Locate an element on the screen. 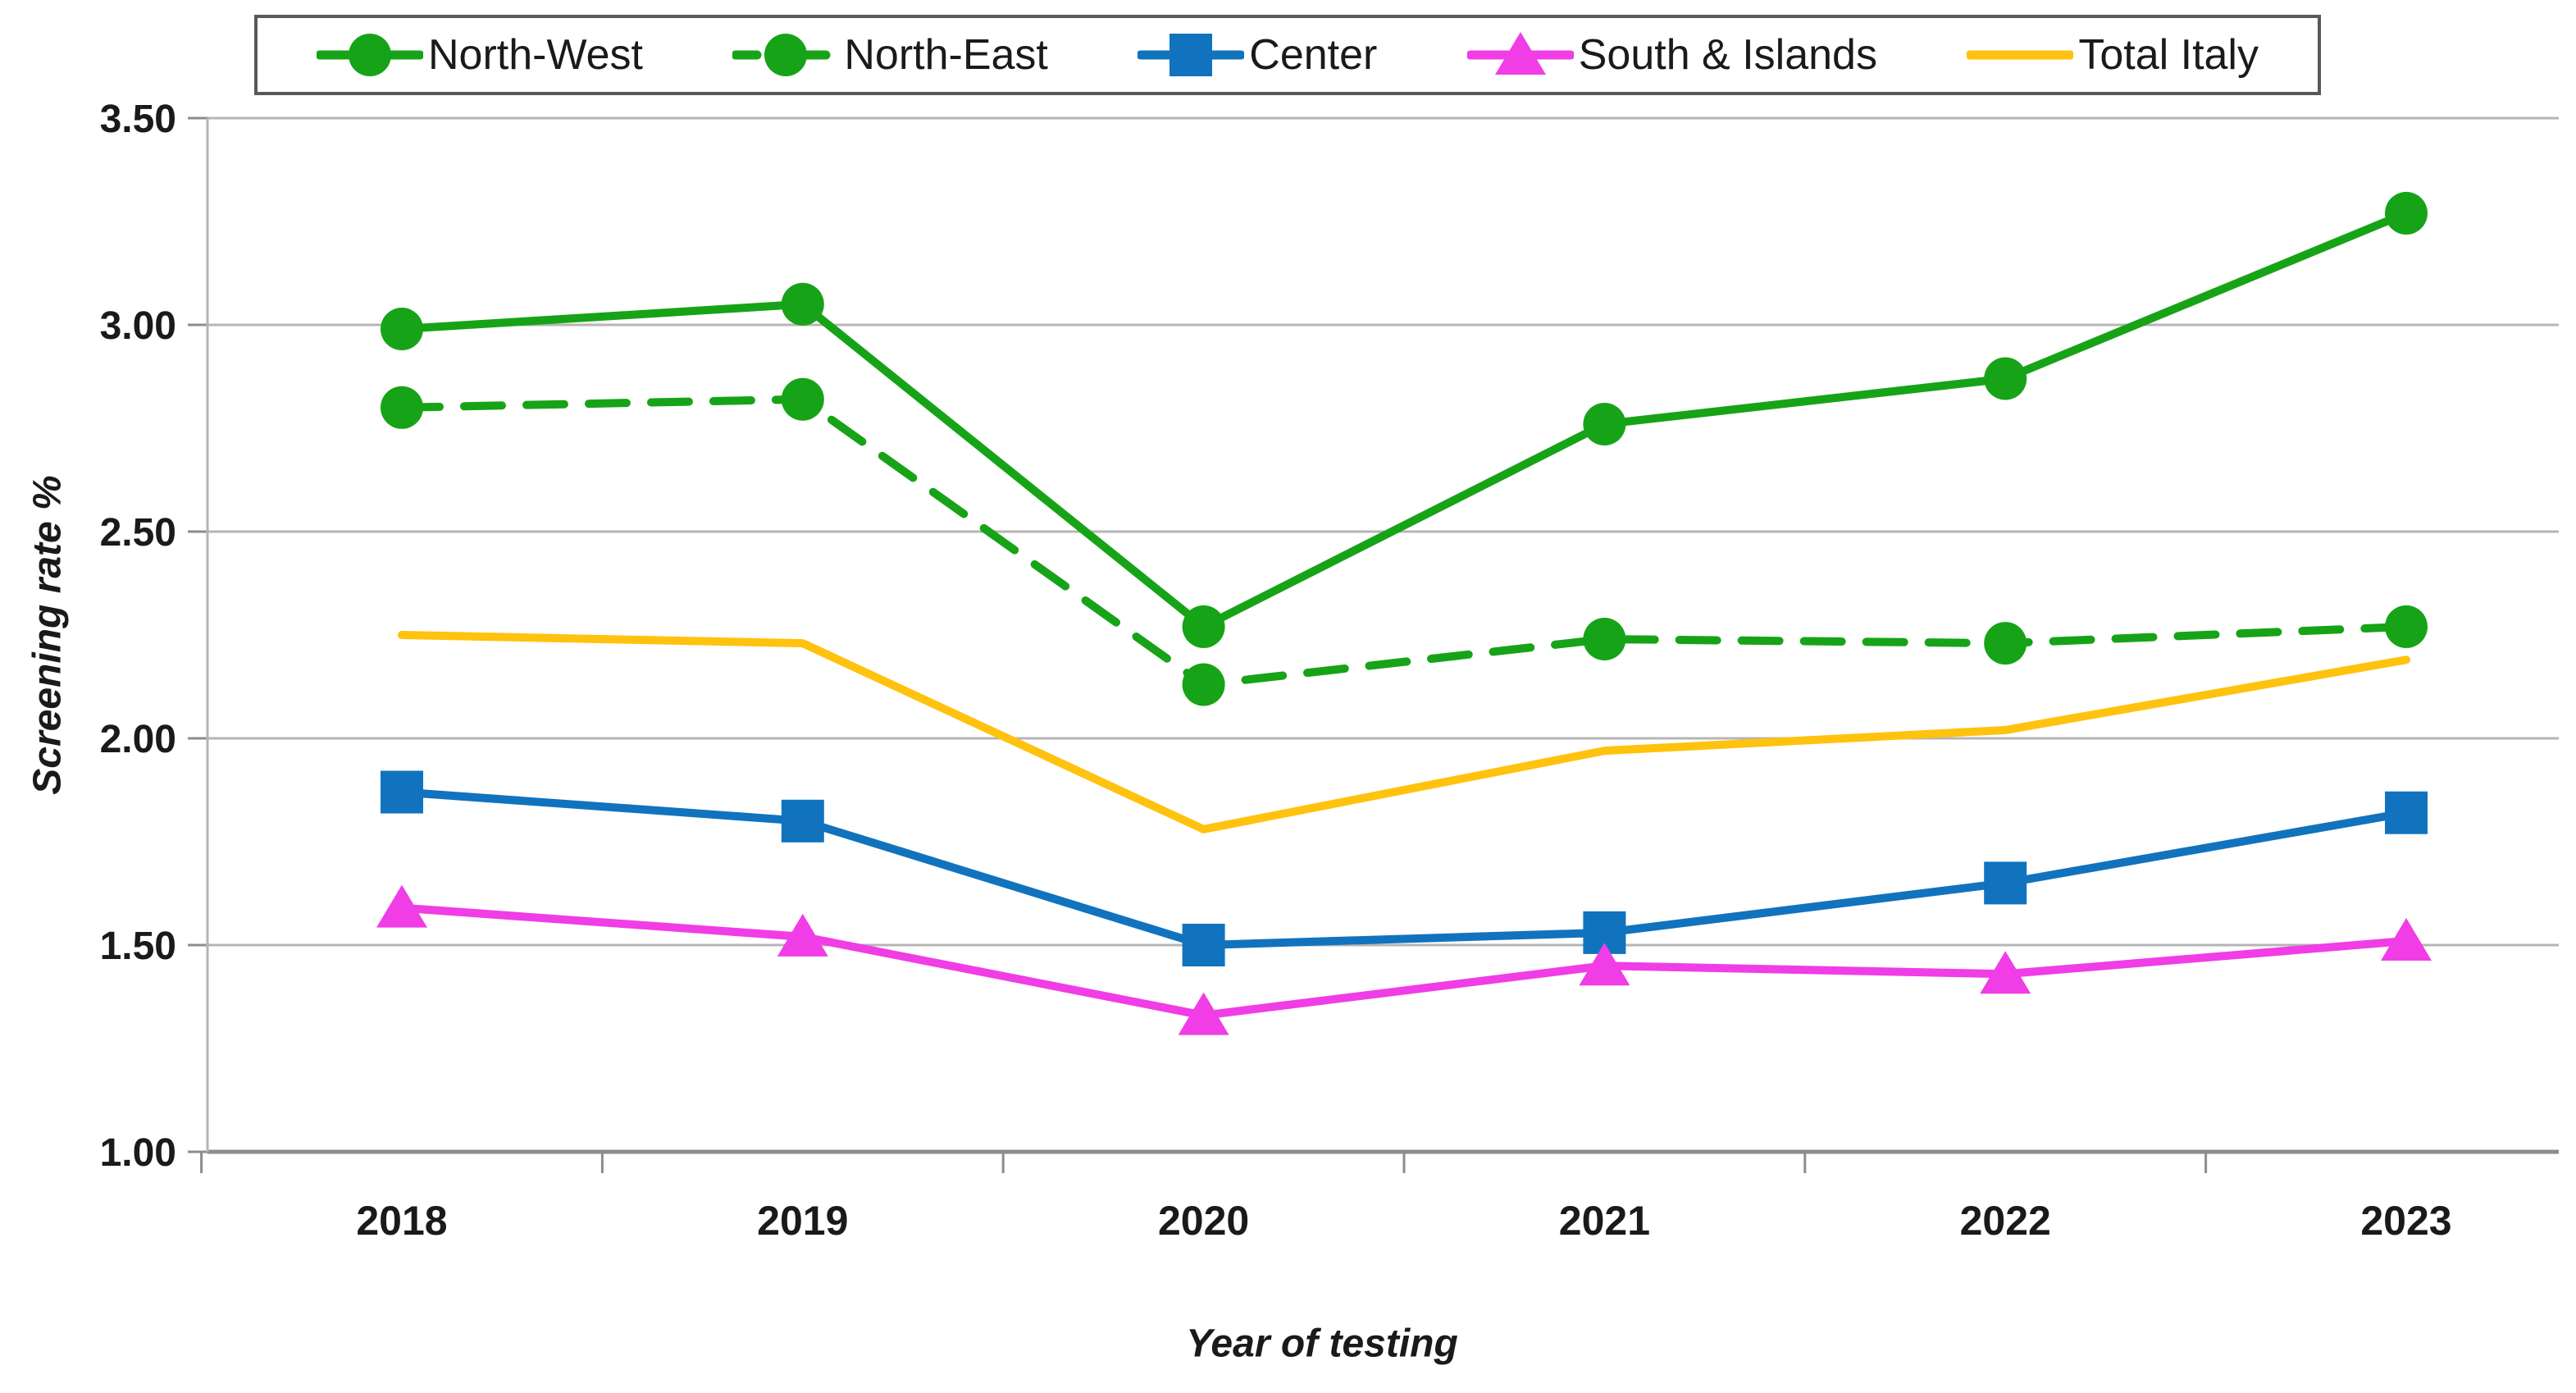  y-axis-title: Screening rate % is located at coordinates (47, 635).